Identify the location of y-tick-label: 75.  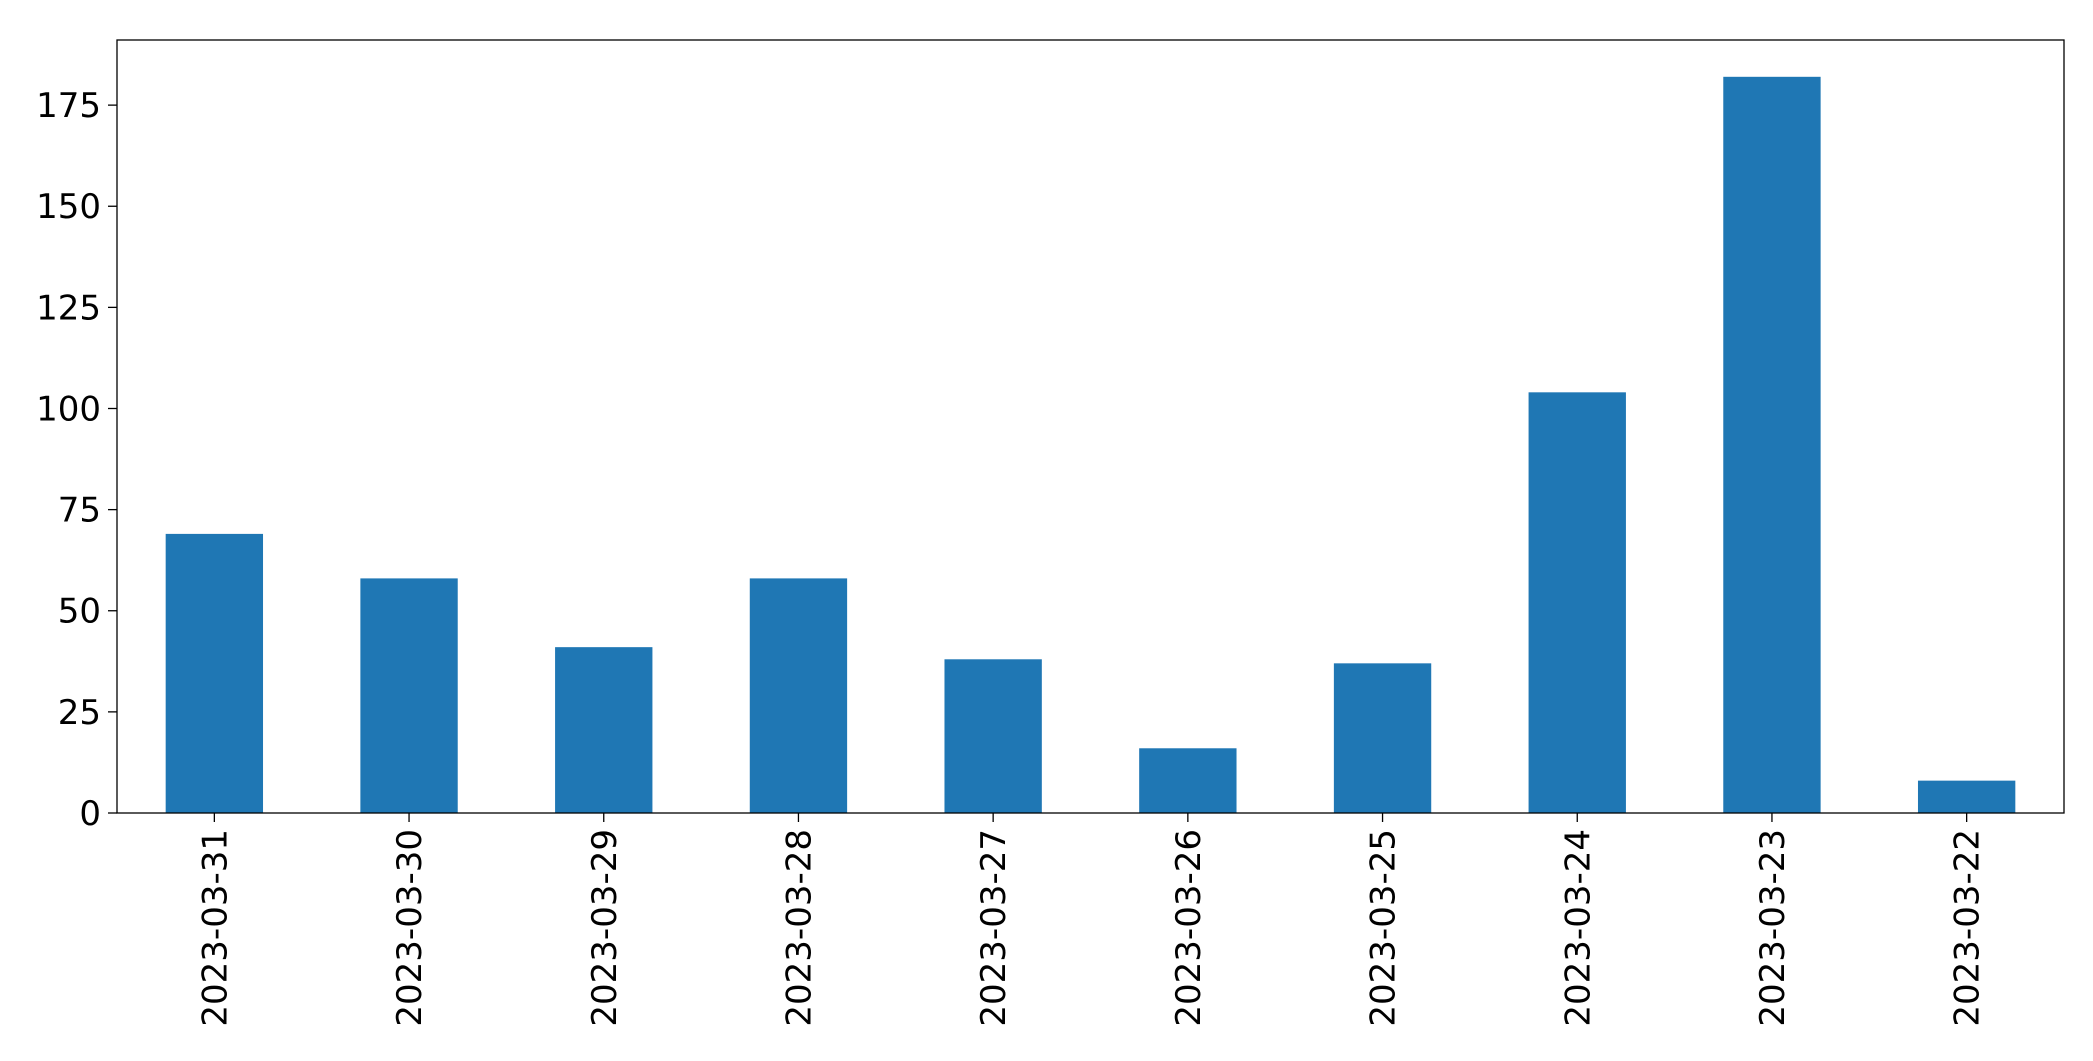
(79, 511).